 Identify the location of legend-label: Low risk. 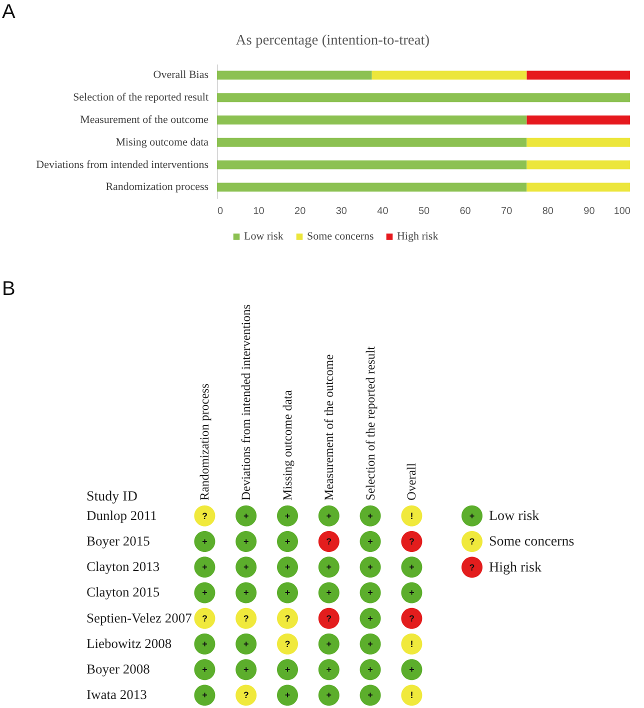
(264, 236).